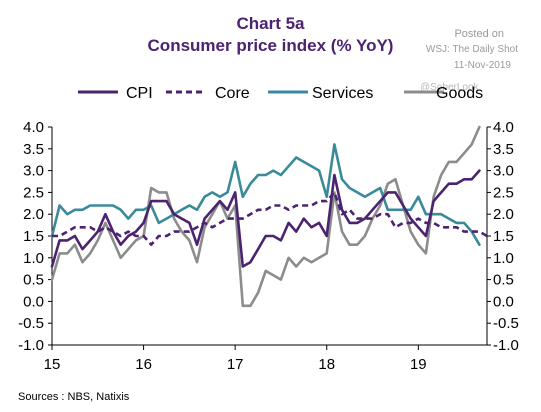 Image resolution: width=541 pixels, height=412 pixels. What do you see at coordinates (31, 345) in the screenshot?
I see `y-tick-label-left: -1.0` at bounding box center [31, 345].